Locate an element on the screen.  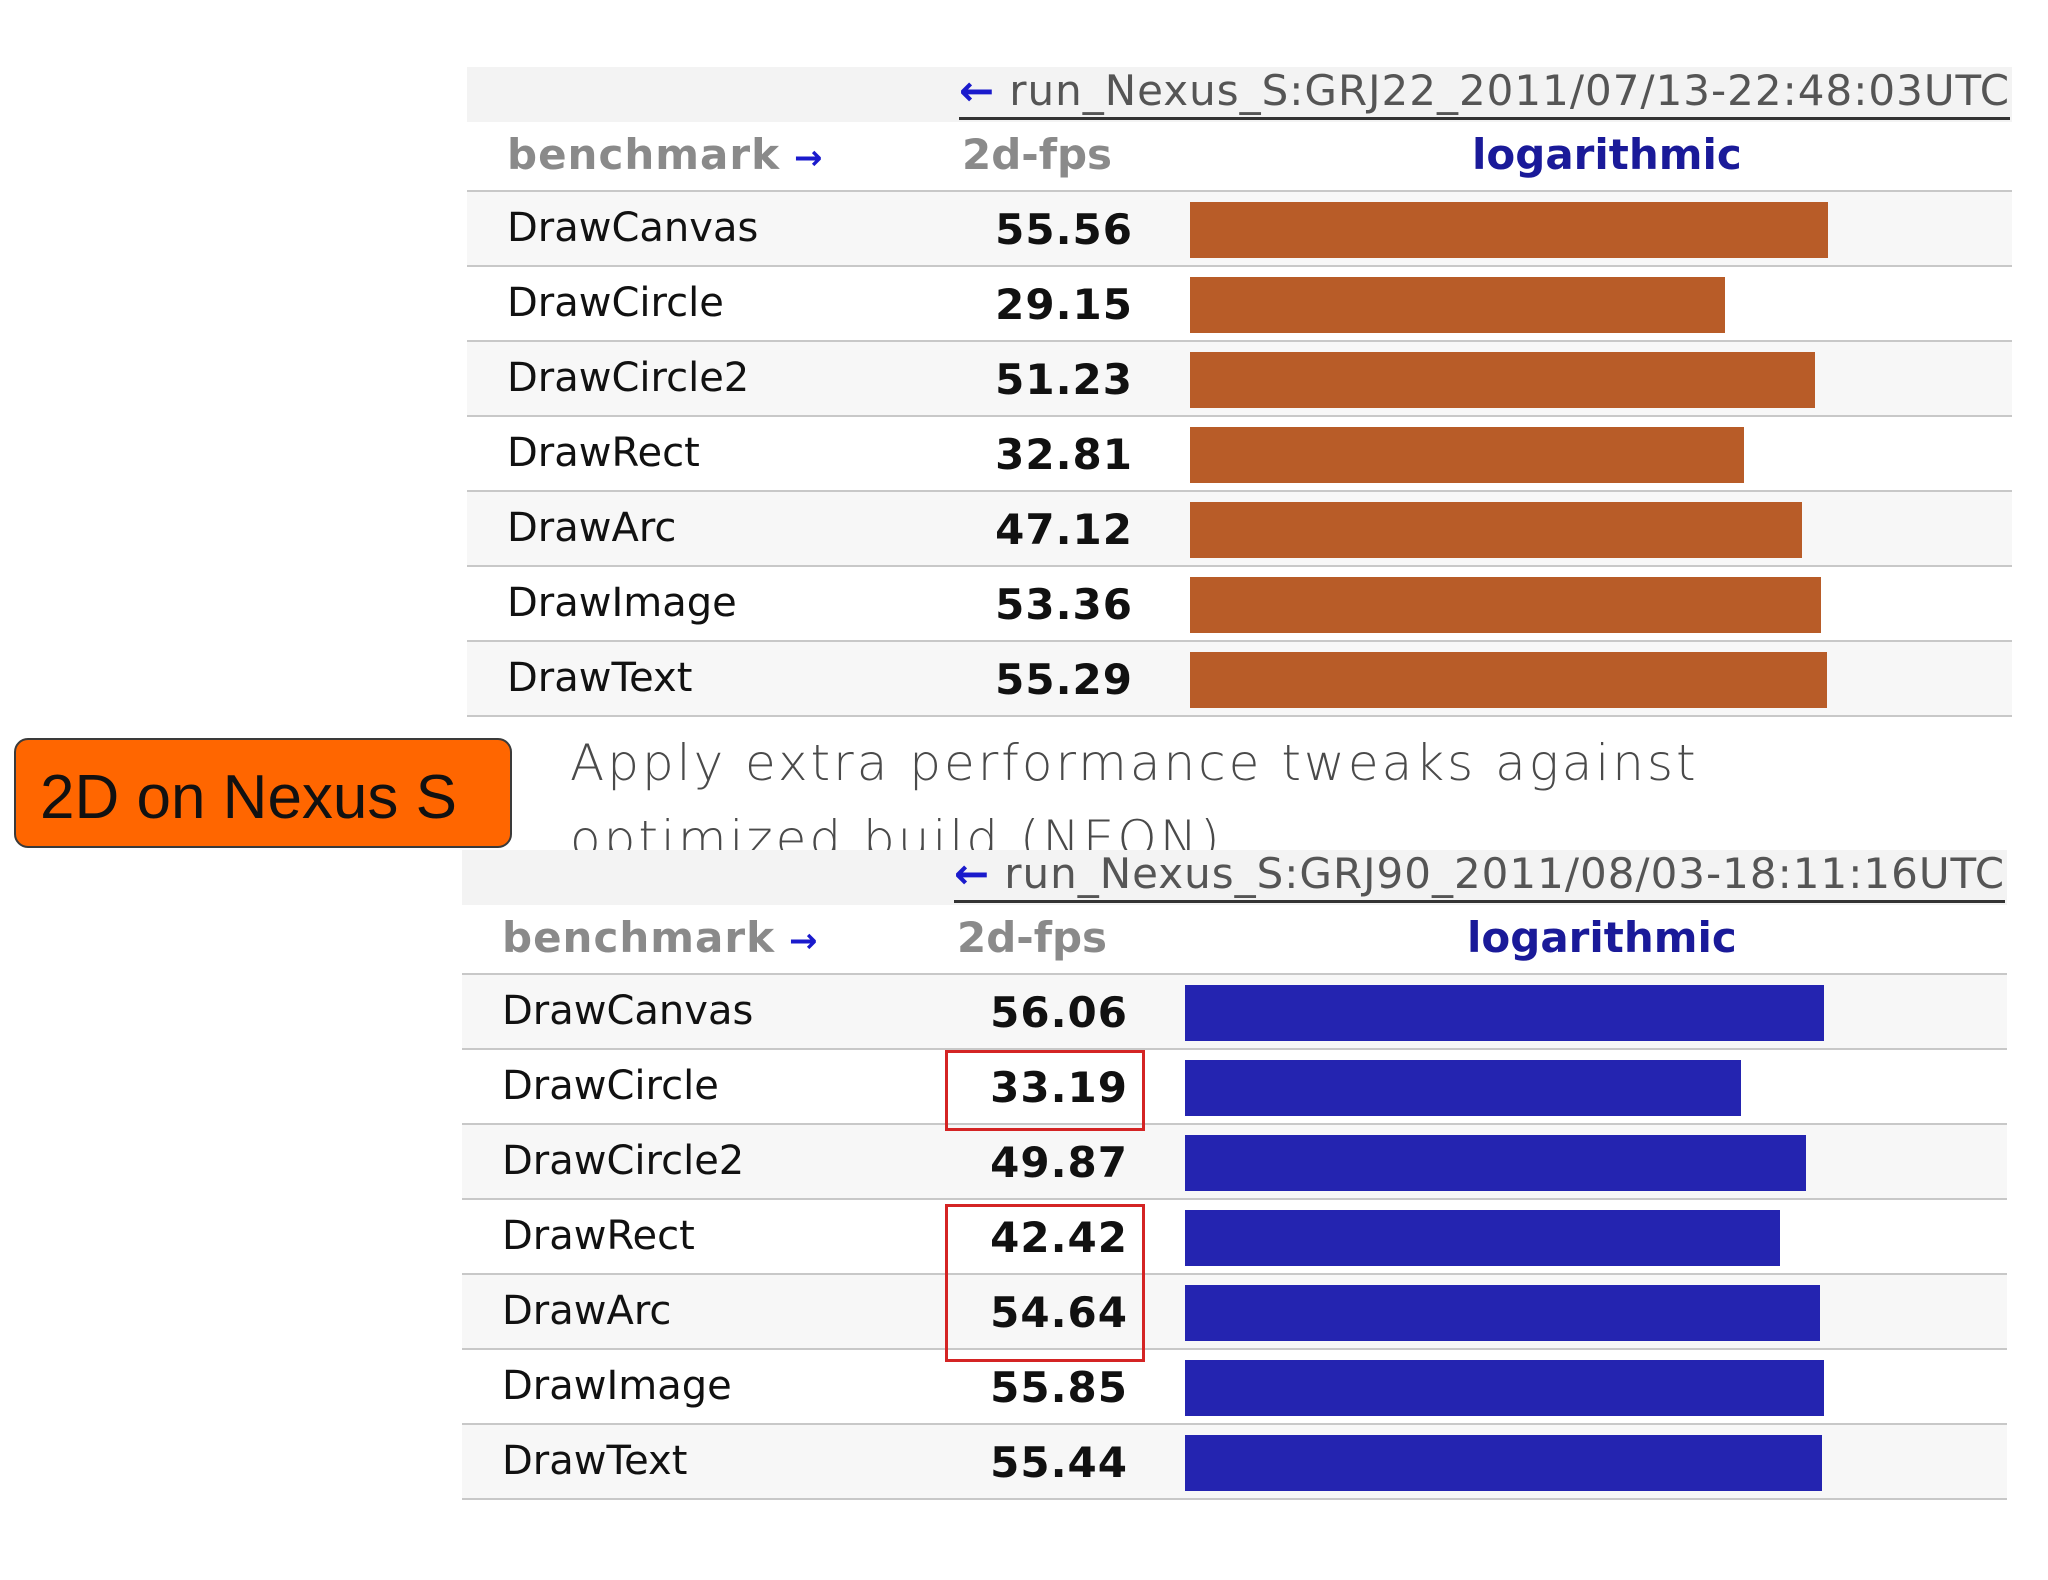
fps-value: 55.56 is located at coordinates (1064, 229).